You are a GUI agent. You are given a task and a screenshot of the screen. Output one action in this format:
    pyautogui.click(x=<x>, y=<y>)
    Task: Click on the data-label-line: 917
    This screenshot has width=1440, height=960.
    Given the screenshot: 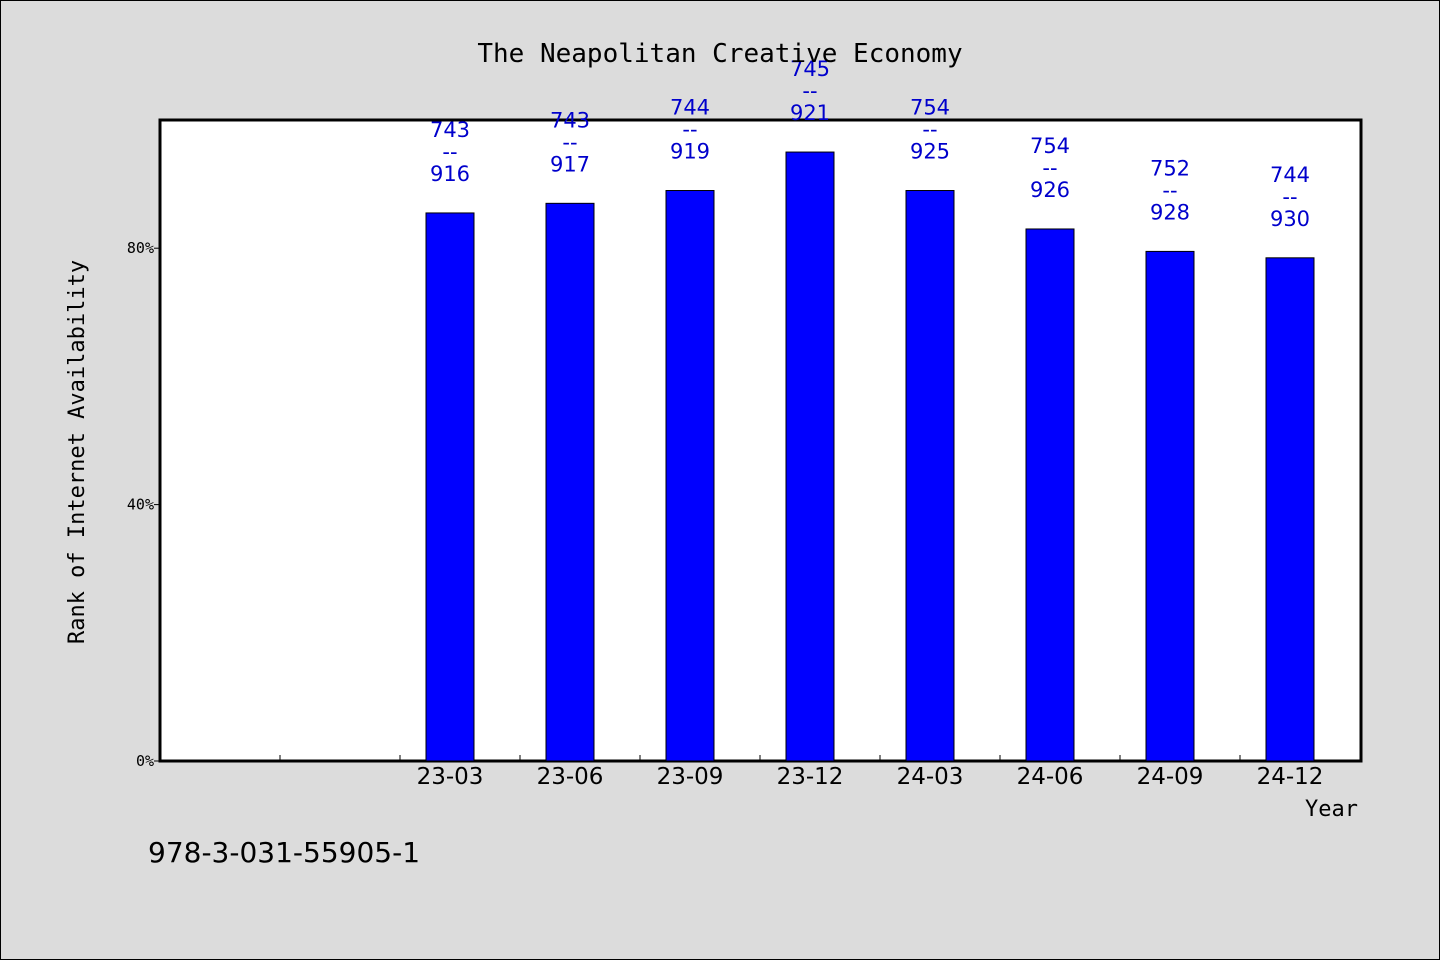 What is the action you would take?
    pyautogui.click(x=570, y=164)
    